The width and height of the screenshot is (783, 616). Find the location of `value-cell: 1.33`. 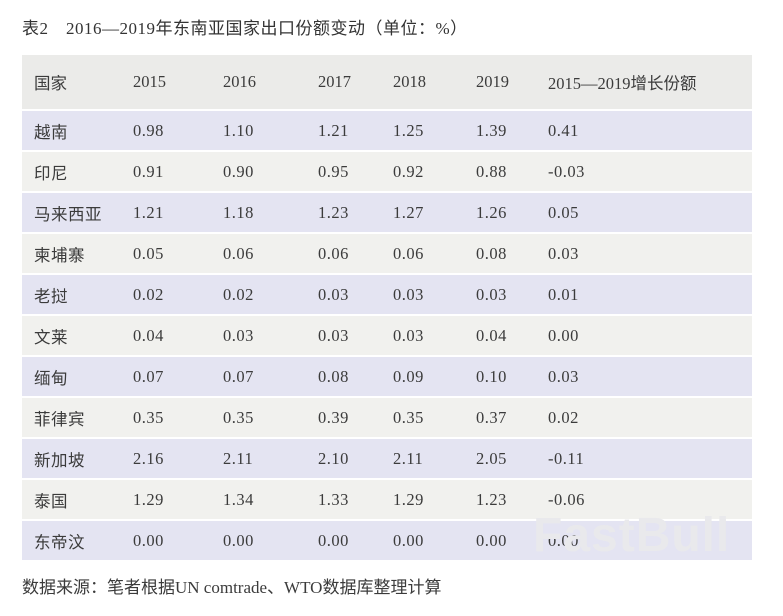

value-cell: 1.33 is located at coordinates (355, 499).